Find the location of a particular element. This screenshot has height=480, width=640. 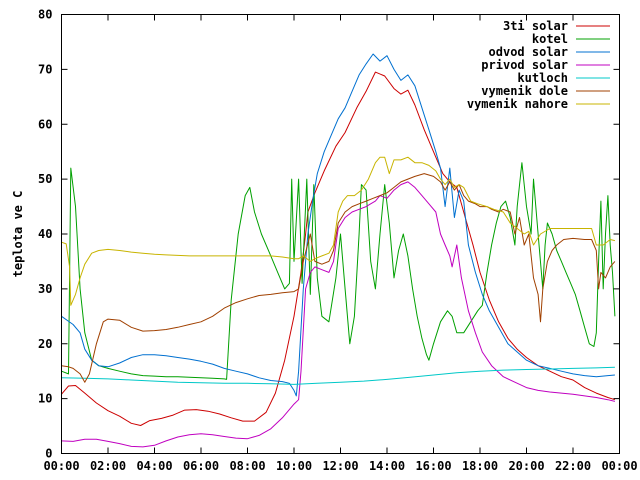

x-tick-label: 14:00 is located at coordinates (387, 466).